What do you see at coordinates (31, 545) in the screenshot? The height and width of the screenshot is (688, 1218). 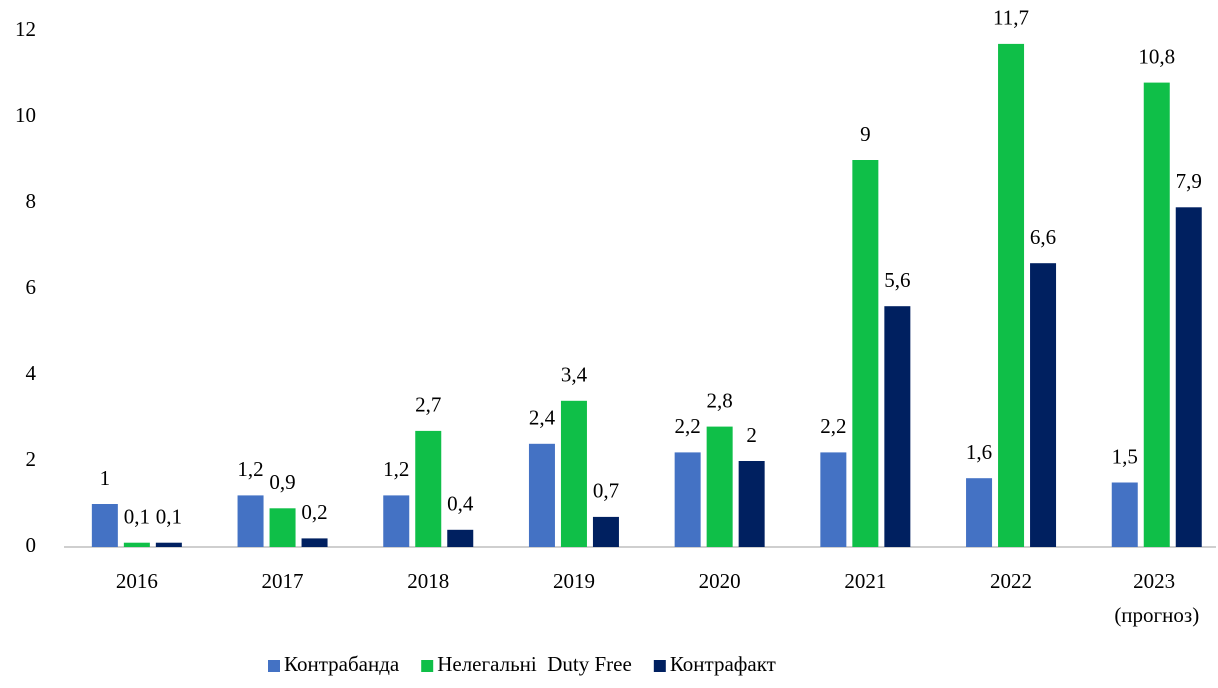 I see `y-tick-label: 0` at bounding box center [31, 545].